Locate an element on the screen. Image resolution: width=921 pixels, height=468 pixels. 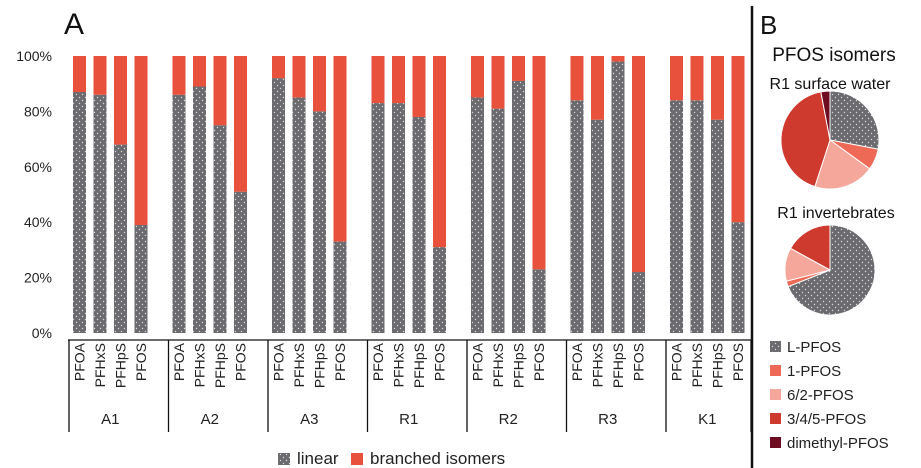
group-label: A2 is located at coordinates (210, 419).